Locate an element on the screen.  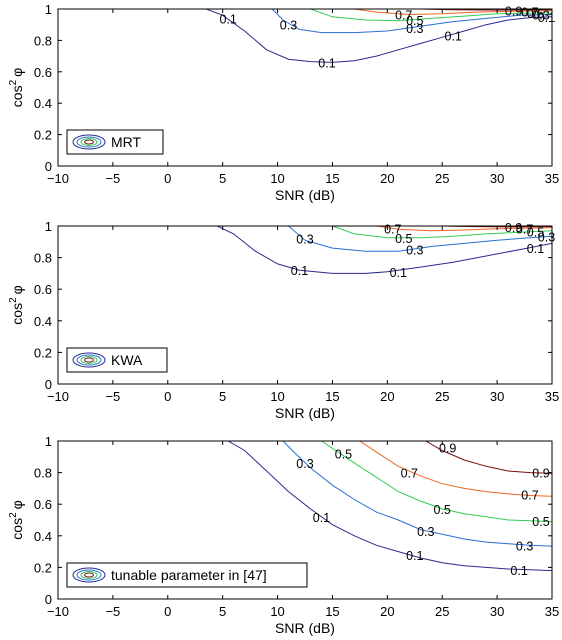
legend: MRT is located at coordinates (115, 142).